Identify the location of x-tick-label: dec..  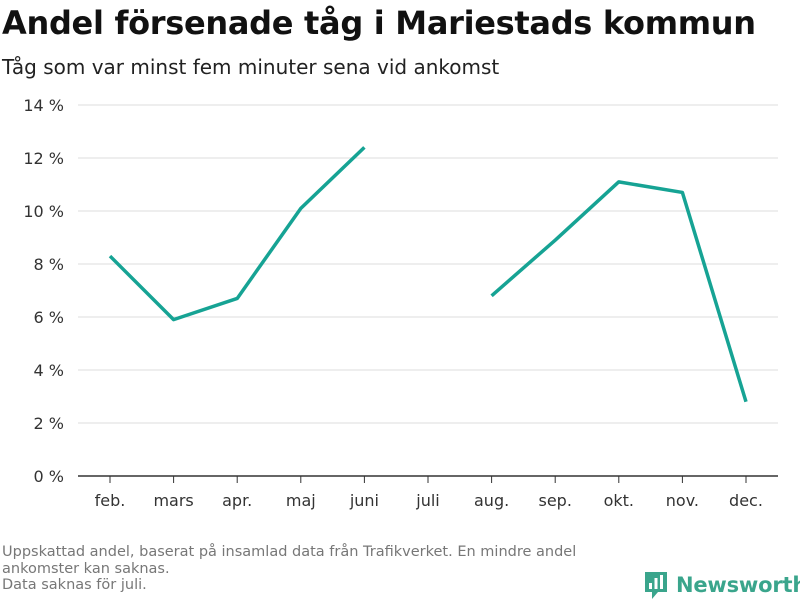
(746, 500).